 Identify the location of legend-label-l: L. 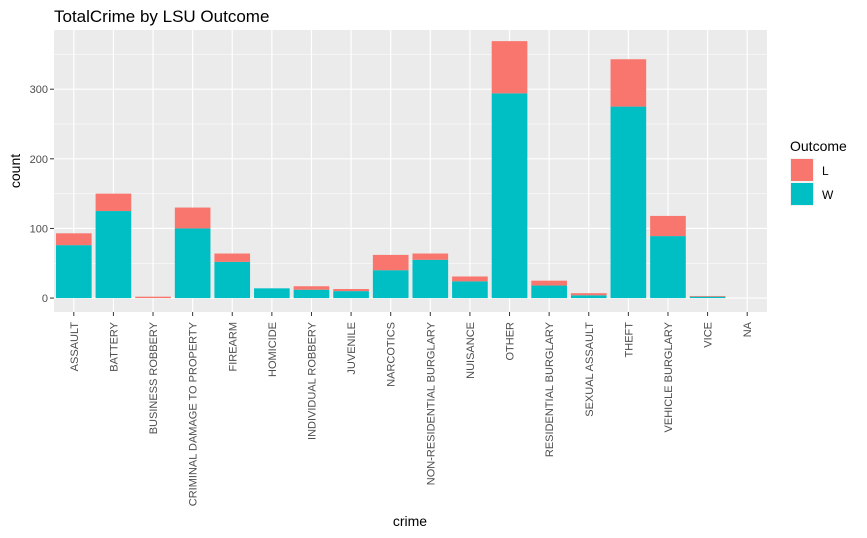
(825, 171).